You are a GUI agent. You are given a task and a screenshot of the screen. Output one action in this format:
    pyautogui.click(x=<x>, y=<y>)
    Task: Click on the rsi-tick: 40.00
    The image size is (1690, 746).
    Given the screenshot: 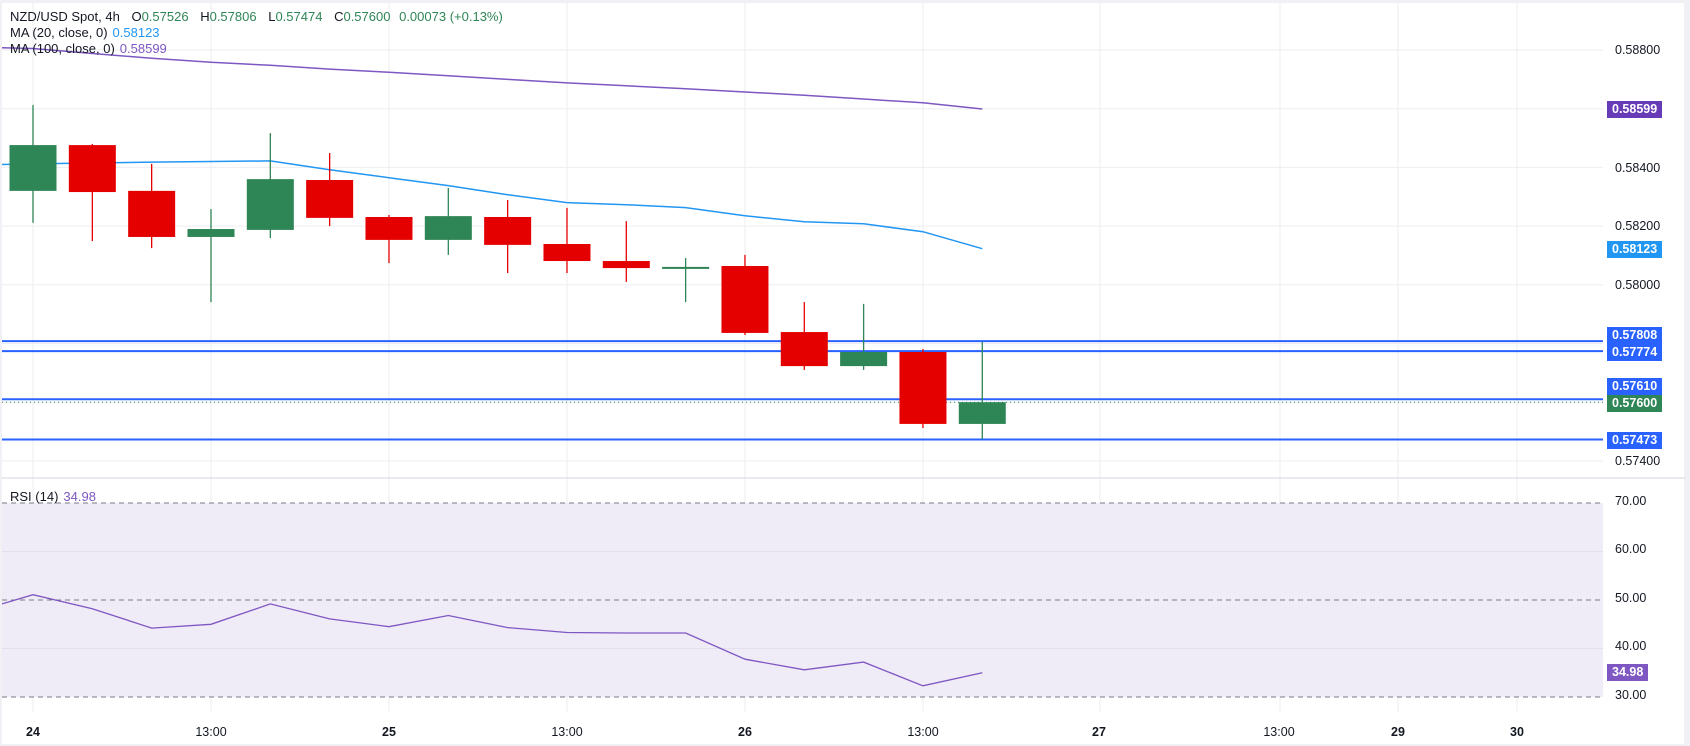 What is the action you would take?
    pyautogui.click(x=1631, y=646)
    